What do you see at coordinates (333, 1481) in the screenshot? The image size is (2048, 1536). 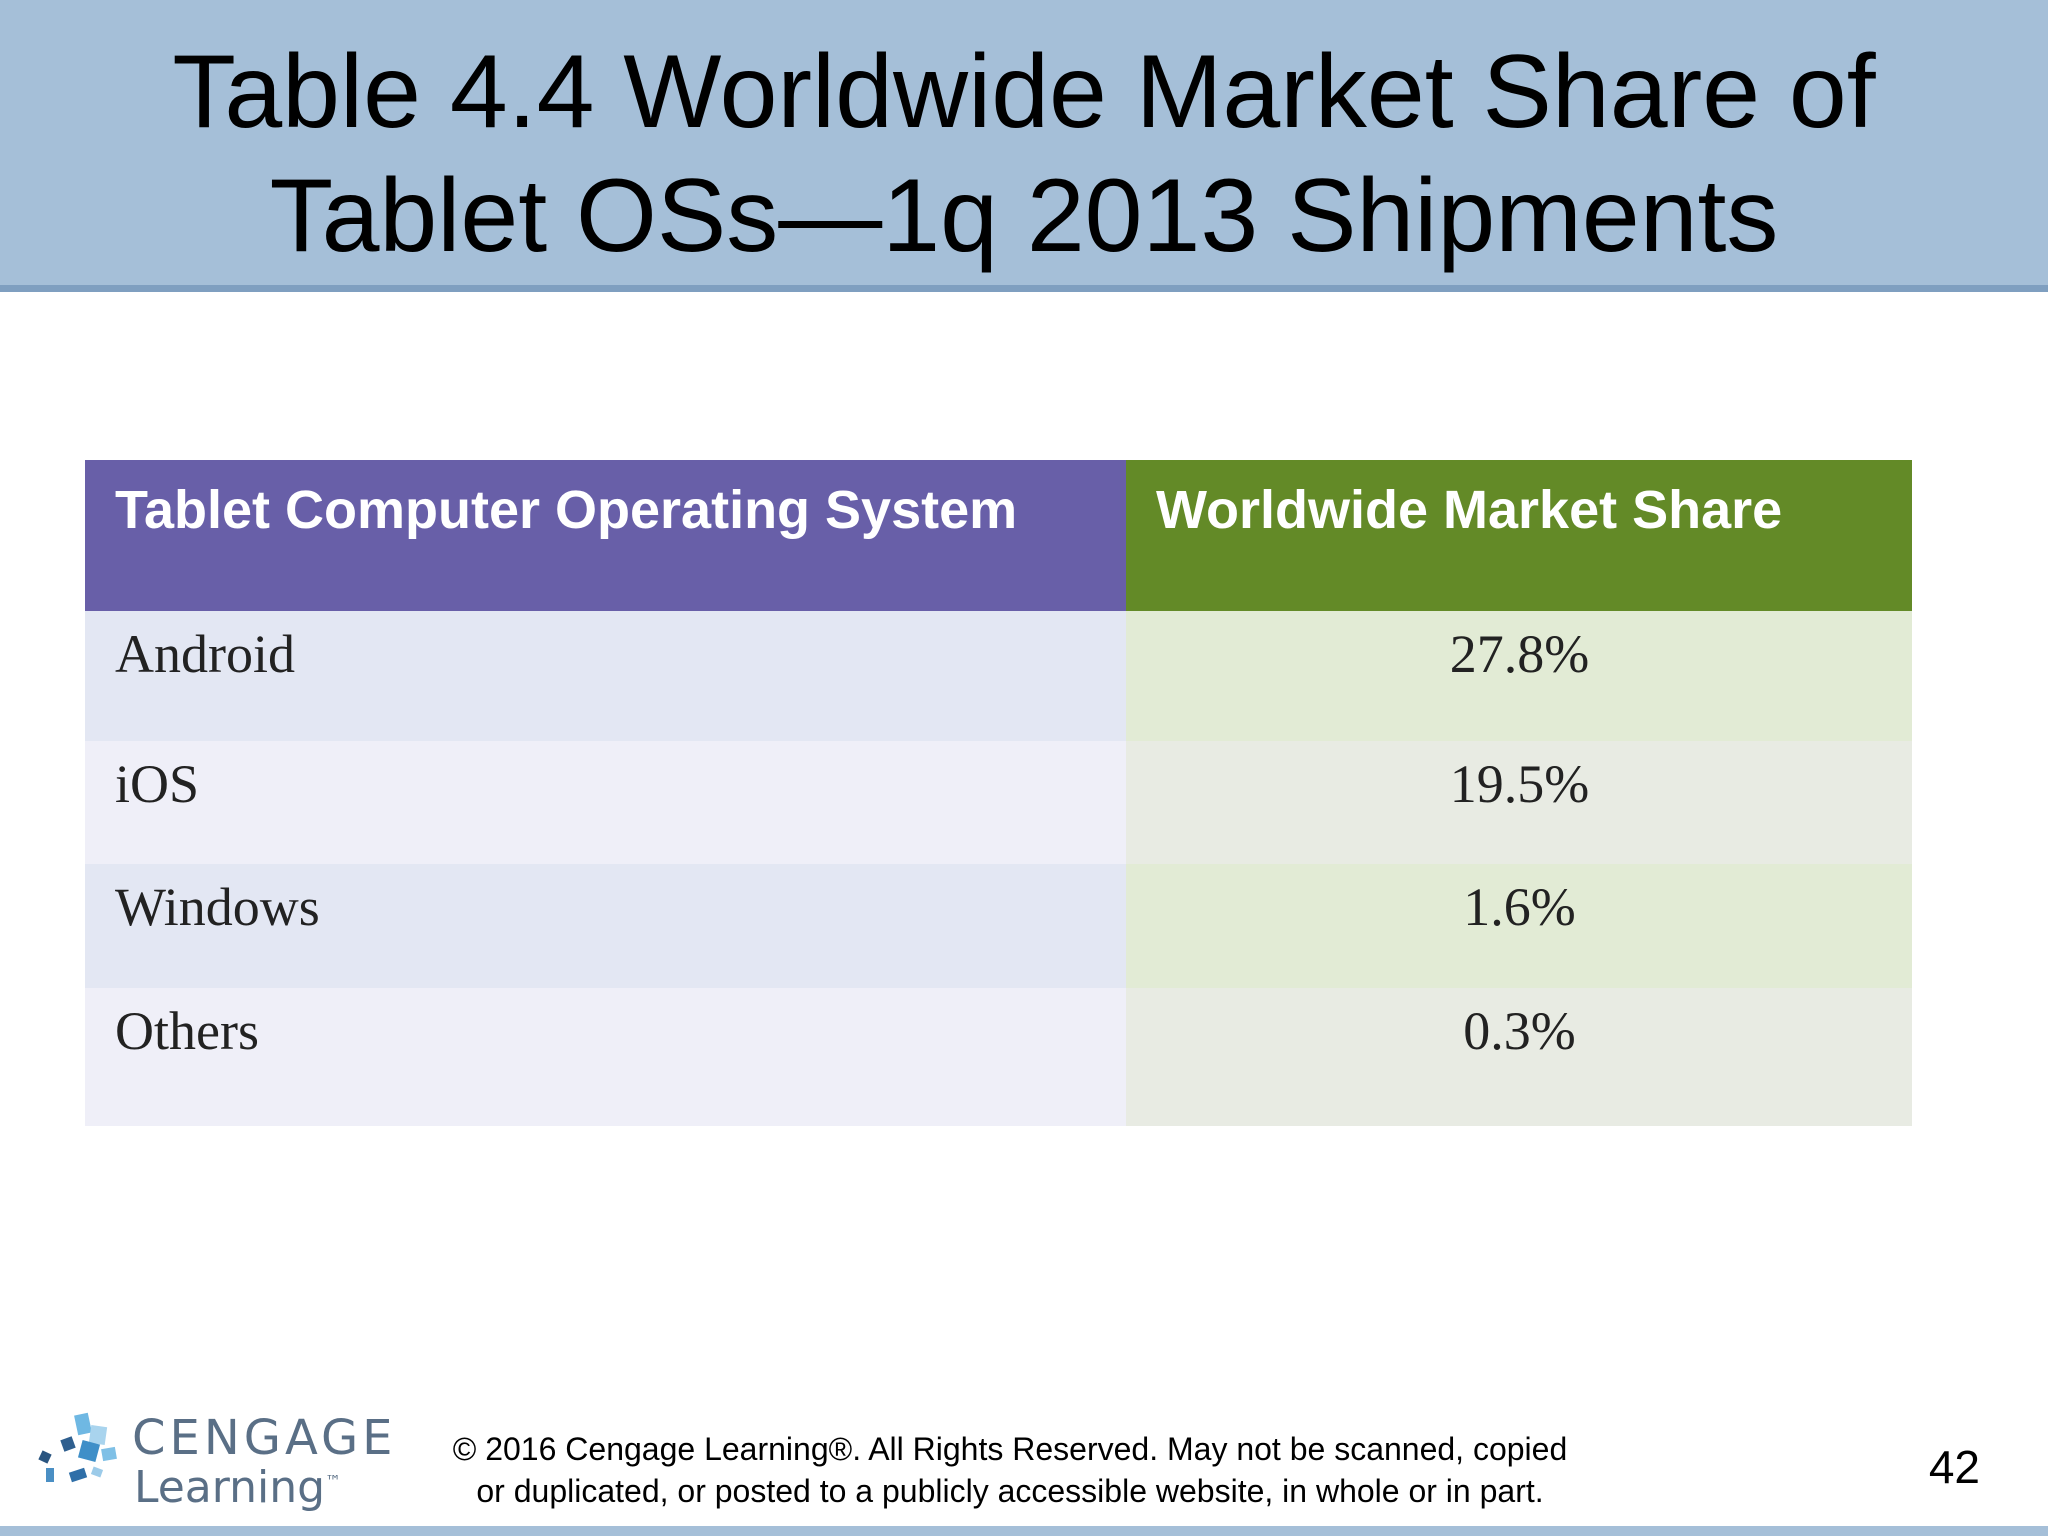 I see `trademark-mark: ™` at bounding box center [333, 1481].